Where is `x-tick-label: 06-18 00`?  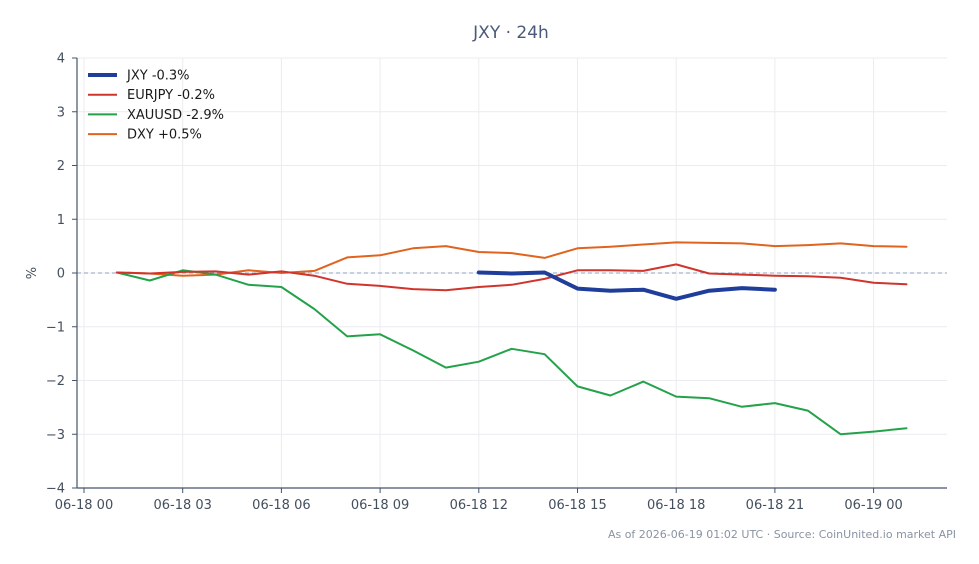 x-tick-label: 06-18 00 is located at coordinates (84, 505).